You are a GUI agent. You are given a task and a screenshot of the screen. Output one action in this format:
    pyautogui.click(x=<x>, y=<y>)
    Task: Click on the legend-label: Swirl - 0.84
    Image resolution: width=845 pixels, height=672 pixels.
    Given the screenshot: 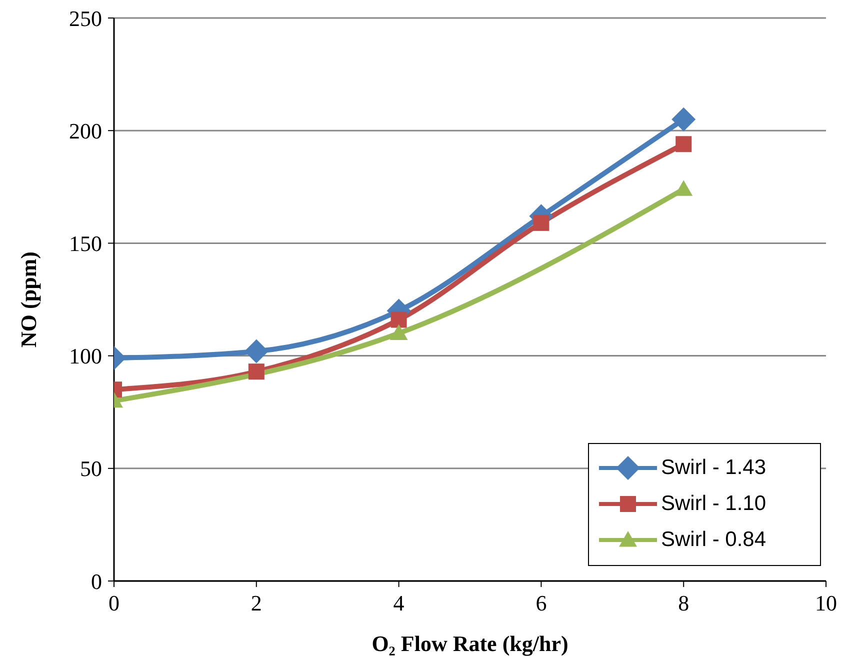 What is the action you would take?
    pyautogui.click(x=713, y=540)
    